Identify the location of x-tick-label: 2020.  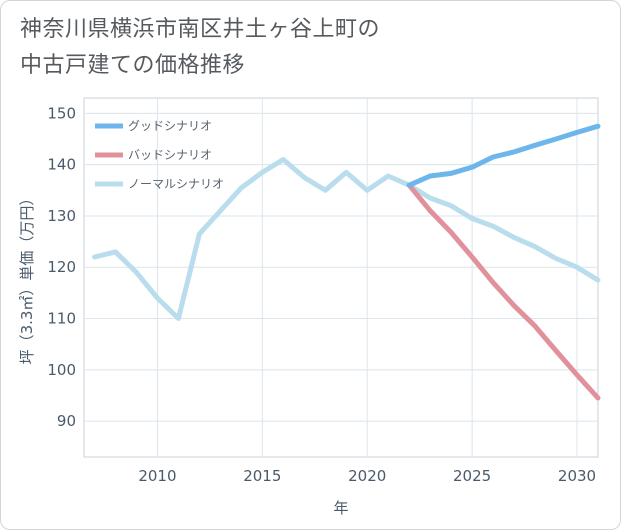
(367, 476).